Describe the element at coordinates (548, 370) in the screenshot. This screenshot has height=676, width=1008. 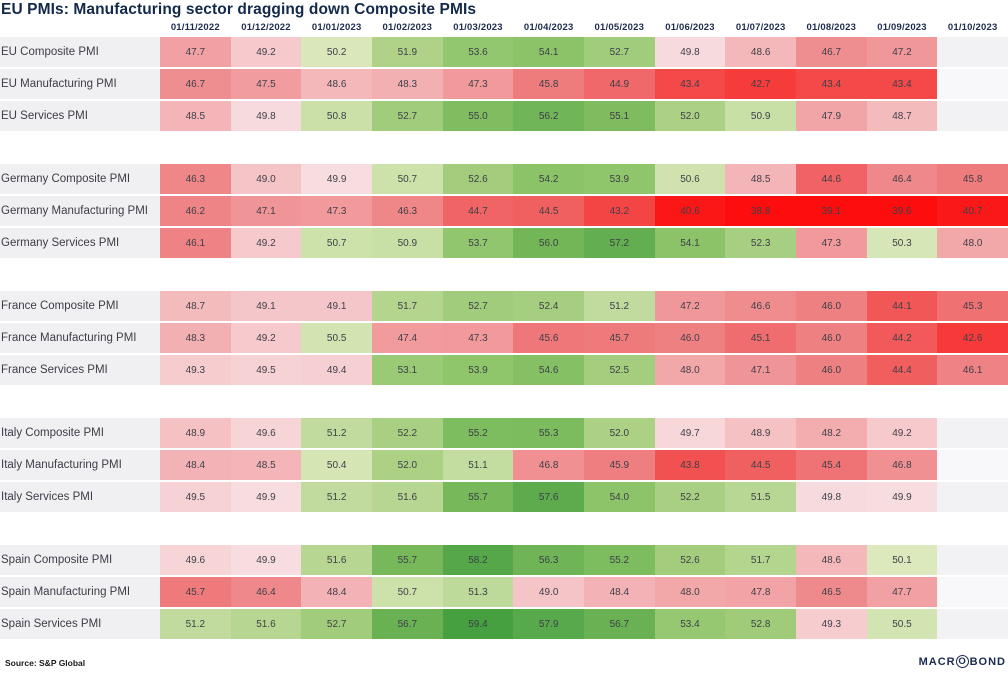
I see `heatmap-cell: 54.6` at that location.